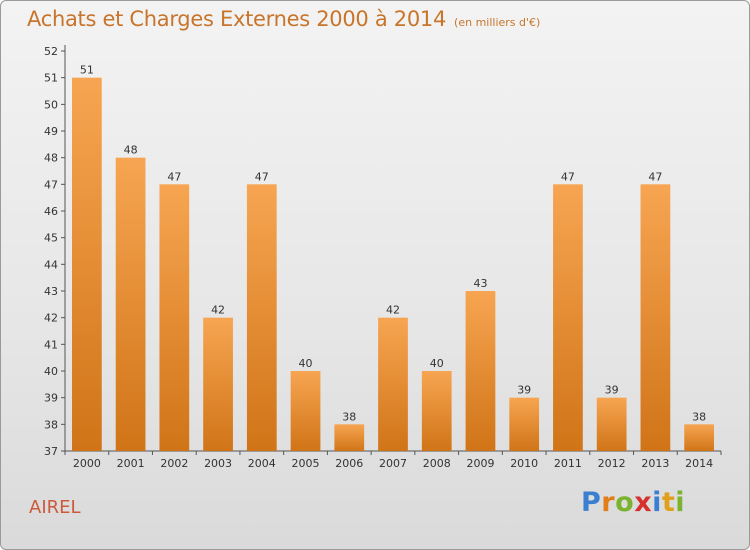 Image resolution: width=750 pixels, height=550 pixels. I want to click on logo-letter: o, so click(625, 502).